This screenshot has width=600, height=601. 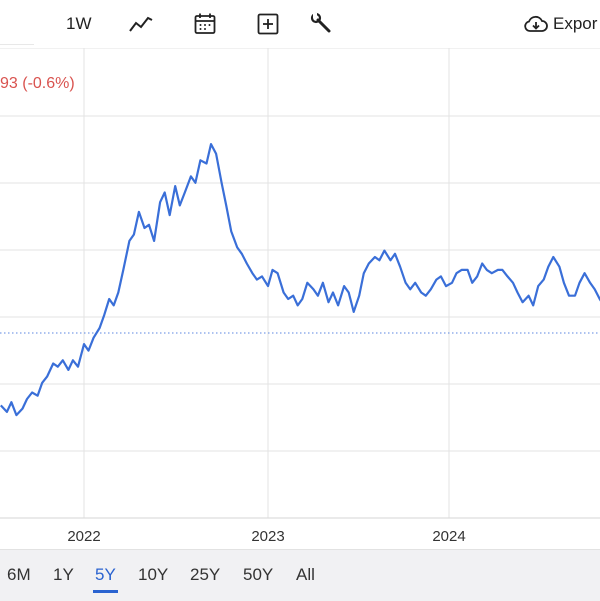 What do you see at coordinates (205, 574) in the screenshot?
I see `range-25y-button: 25Y` at bounding box center [205, 574].